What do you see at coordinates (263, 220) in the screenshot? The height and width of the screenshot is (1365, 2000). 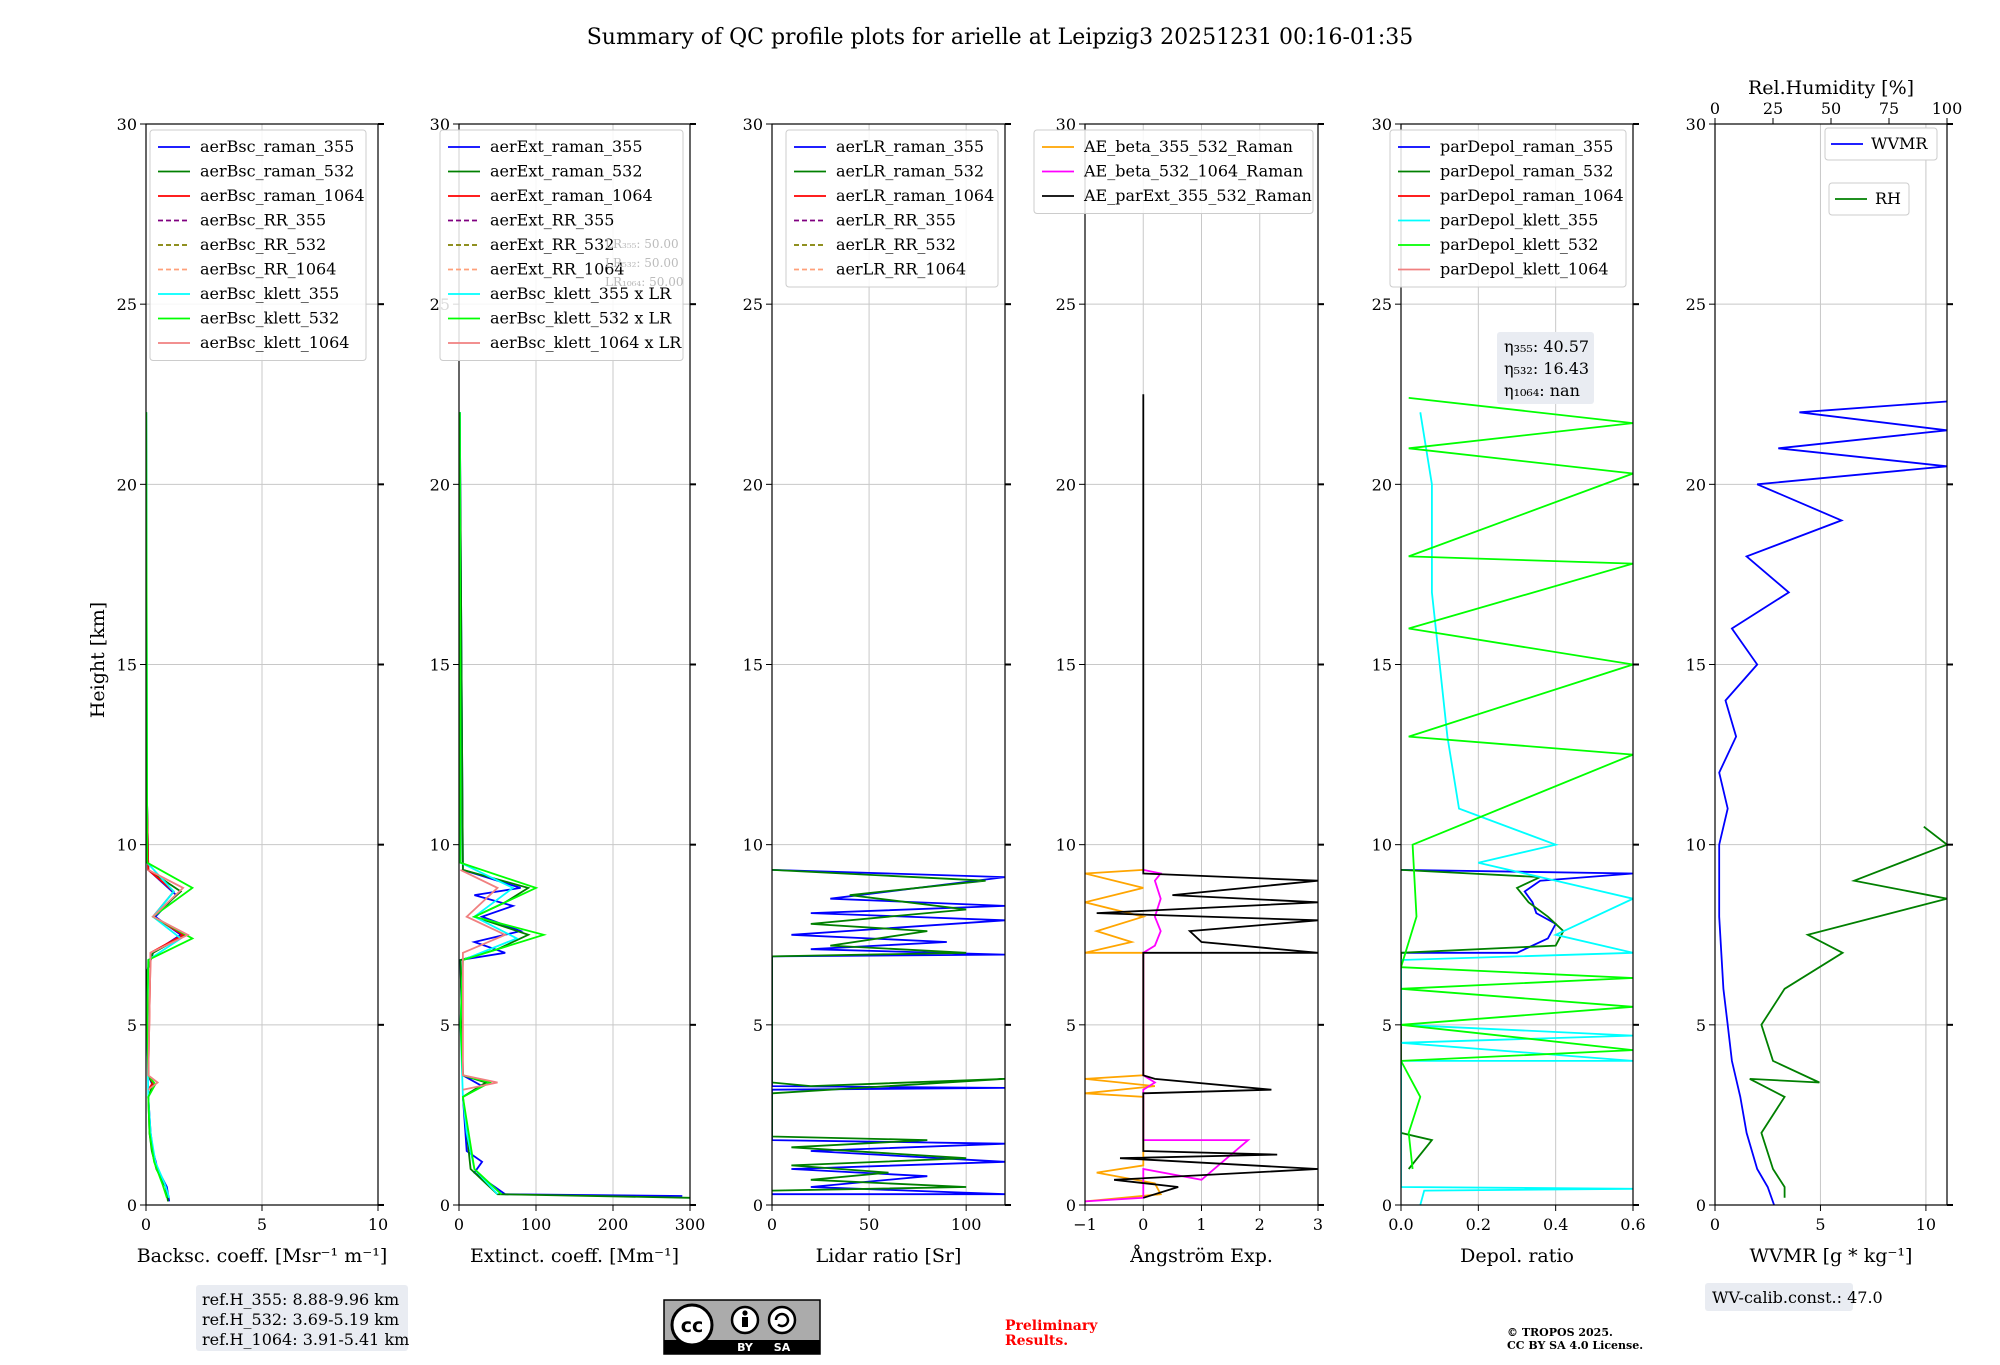 I see `legend-label: aerBsc_RR_355` at bounding box center [263, 220].